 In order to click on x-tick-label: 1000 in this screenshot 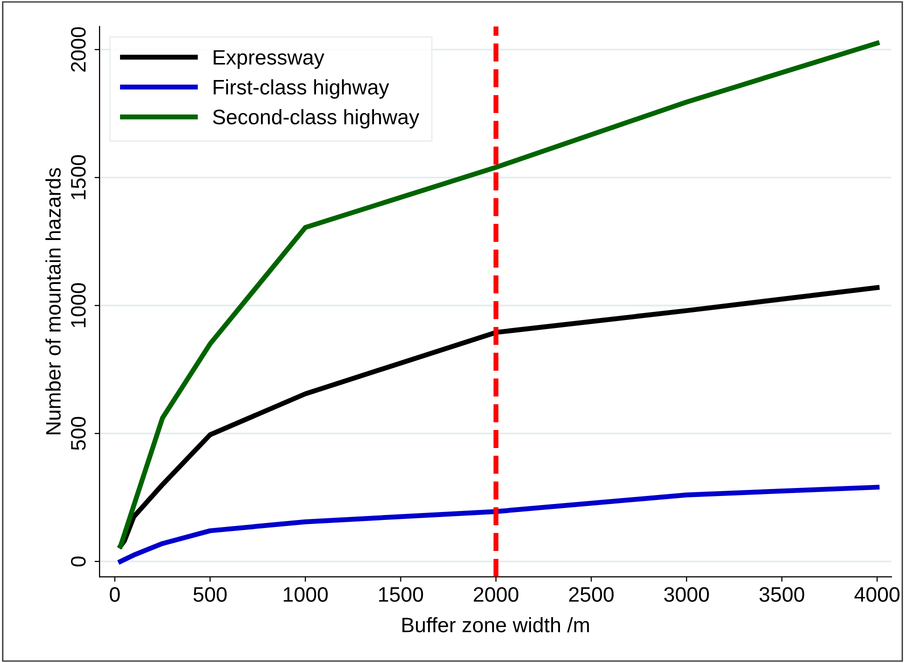, I will do `click(306, 594)`.